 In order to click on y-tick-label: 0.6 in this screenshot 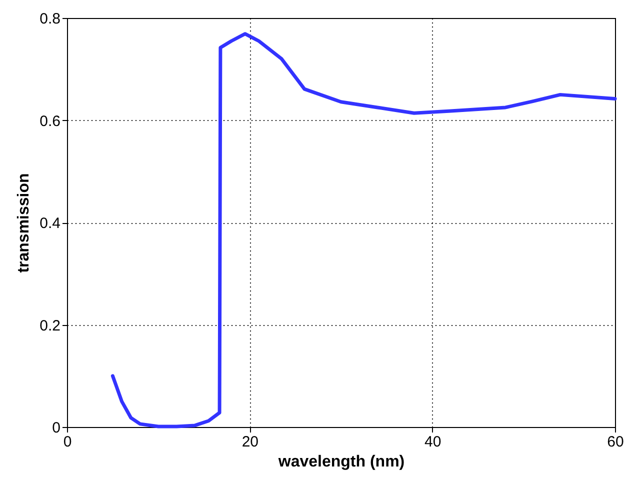, I will do `click(50, 121)`.